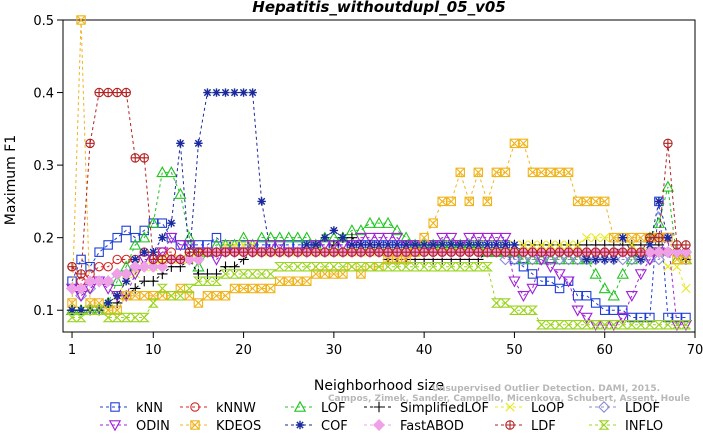 The width and height of the screenshot is (703, 434). What do you see at coordinates (514, 350) in the screenshot?
I see `x-tick-label: 50` at bounding box center [514, 350].